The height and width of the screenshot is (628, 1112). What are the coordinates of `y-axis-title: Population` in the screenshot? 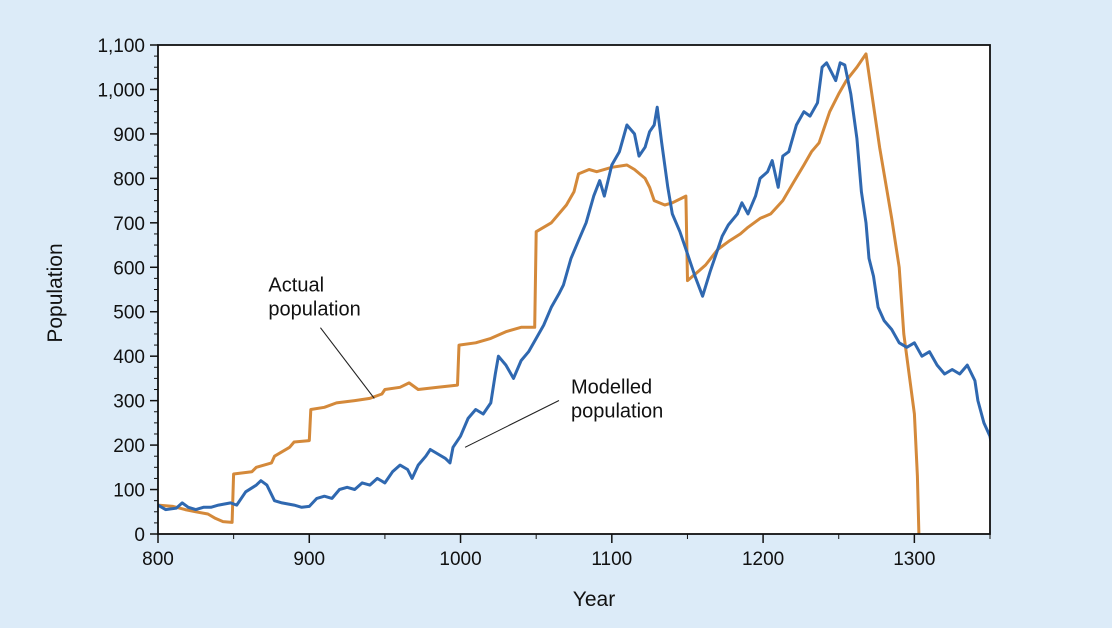 It's located at (55, 292).